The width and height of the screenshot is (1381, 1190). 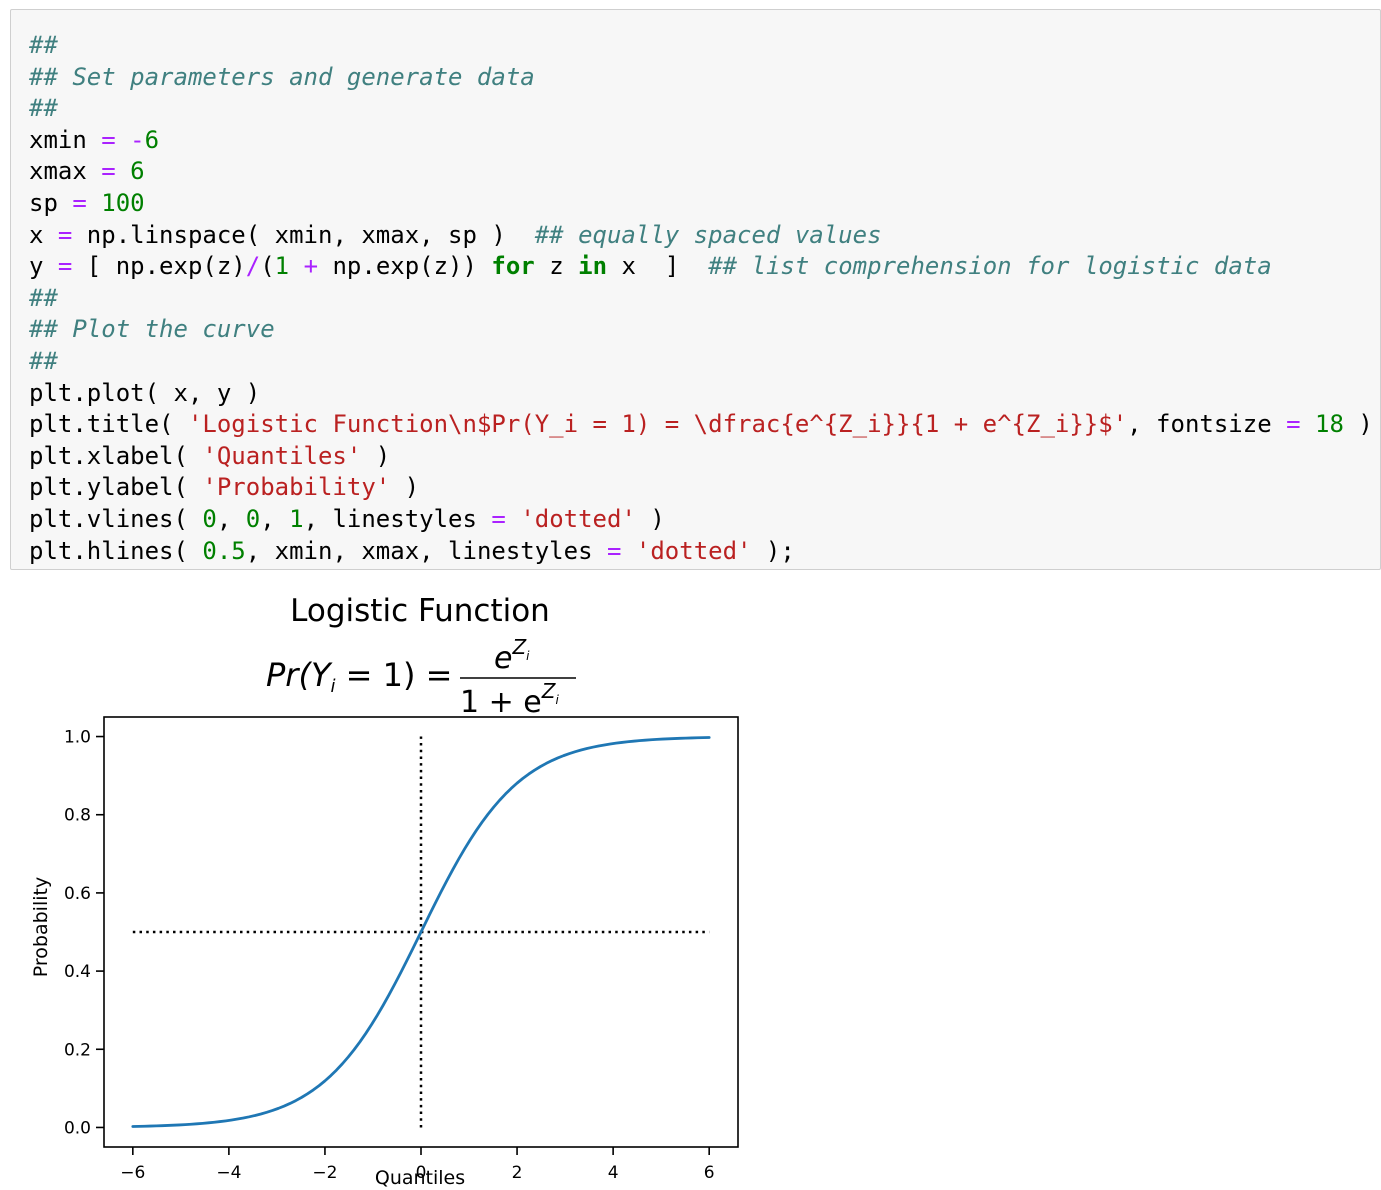 I want to click on formula-lhs-prefix: Pr(Y, so click(x=299, y=675).